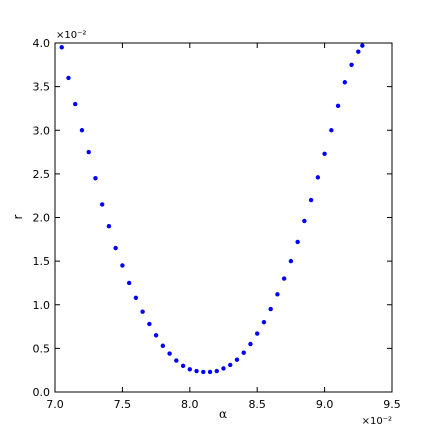 The height and width of the screenshot is (436, 436). Describe the element at coordinates (392, 404) in the screenshot. I see `x-tick-label: 9.5` at that location.